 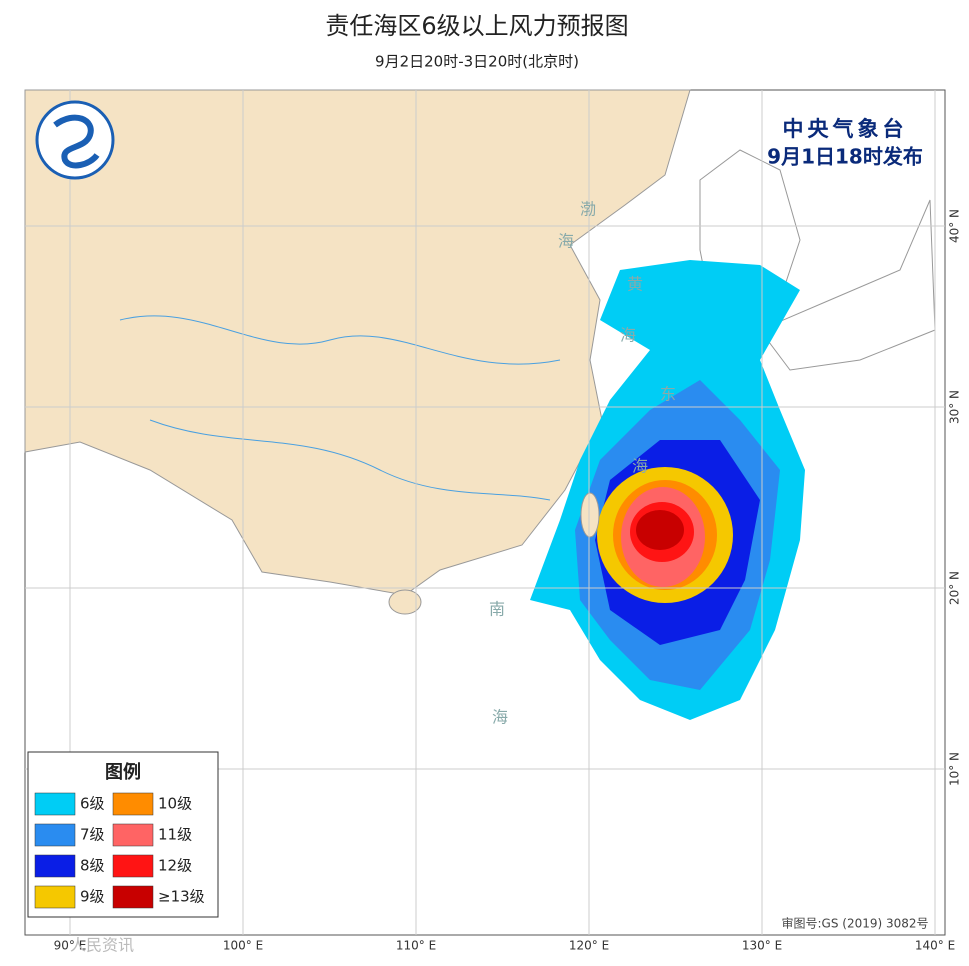 I want to click on legend-label: 8级, so click(x=92, y=866).